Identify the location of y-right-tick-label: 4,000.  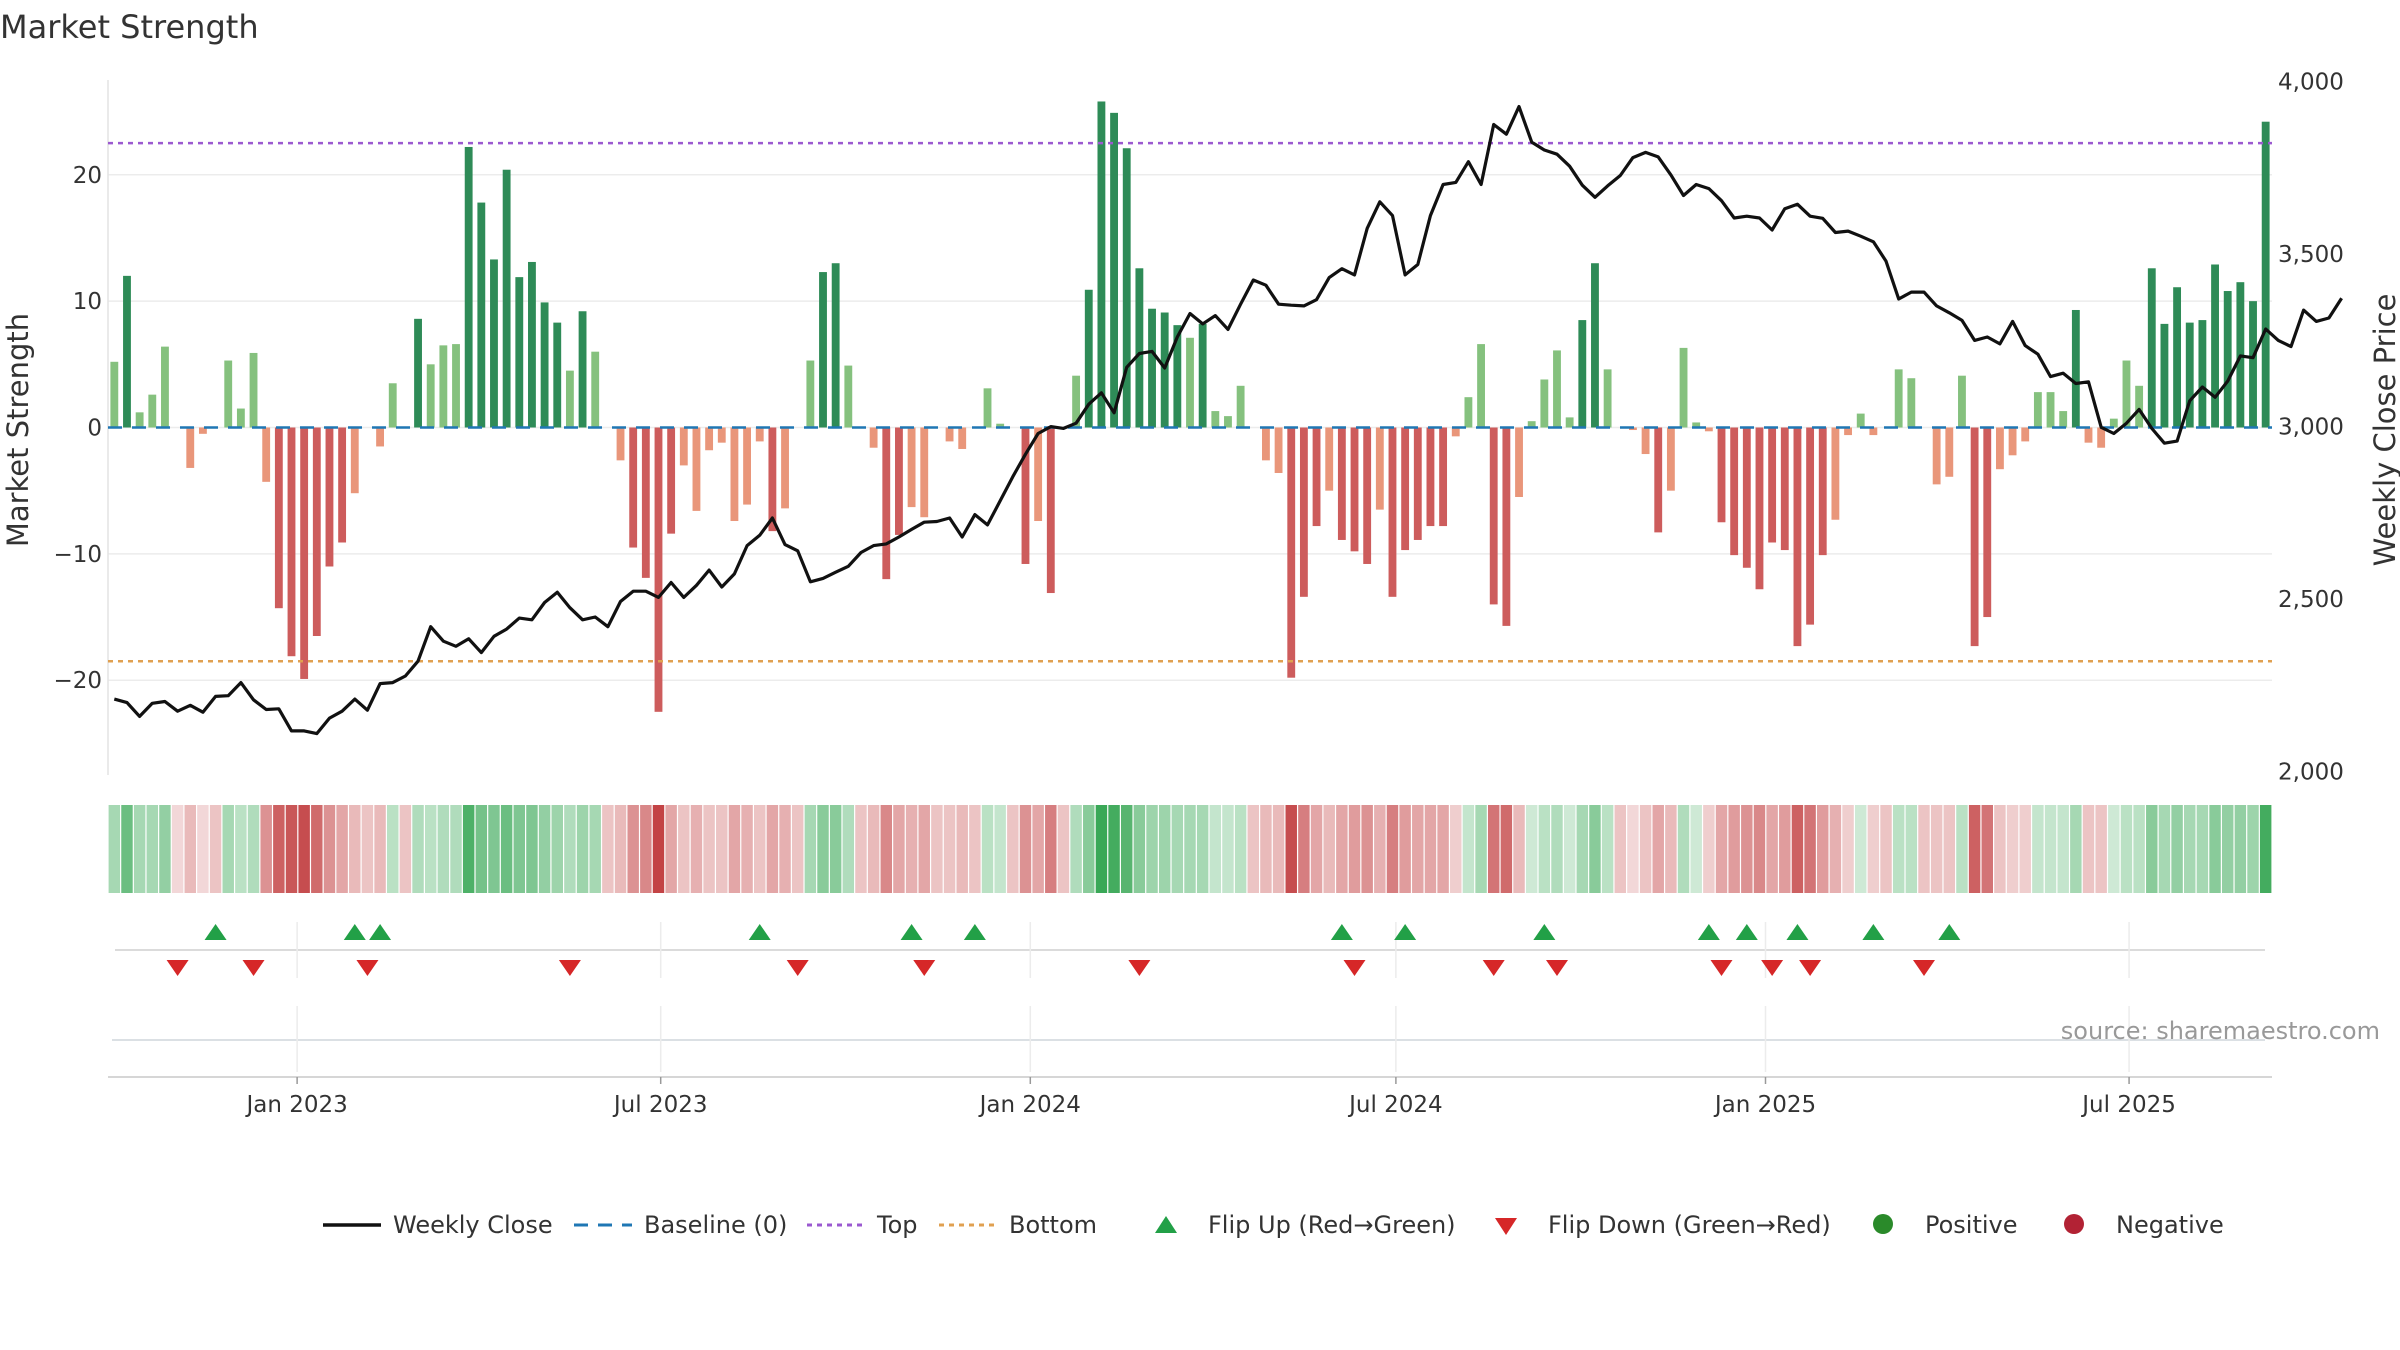
(2311, 83).